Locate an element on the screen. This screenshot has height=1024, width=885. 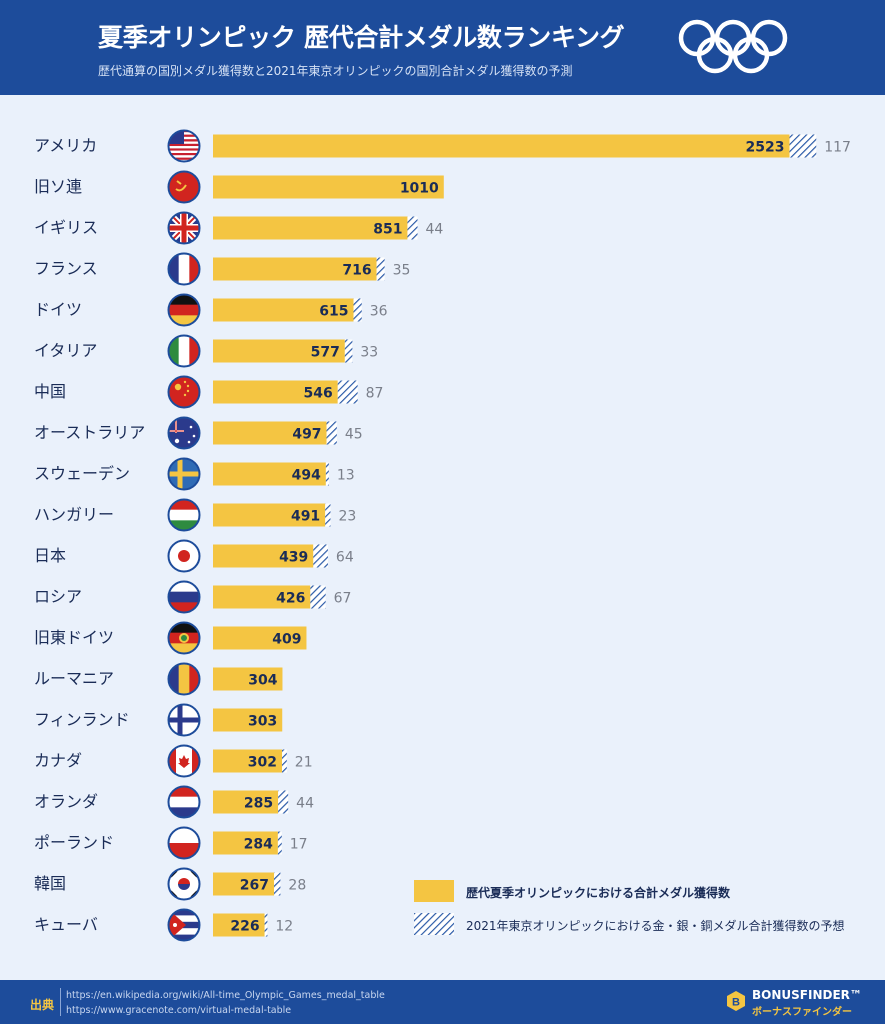
country-label: ポーランド is located at coordinates (74, 842).